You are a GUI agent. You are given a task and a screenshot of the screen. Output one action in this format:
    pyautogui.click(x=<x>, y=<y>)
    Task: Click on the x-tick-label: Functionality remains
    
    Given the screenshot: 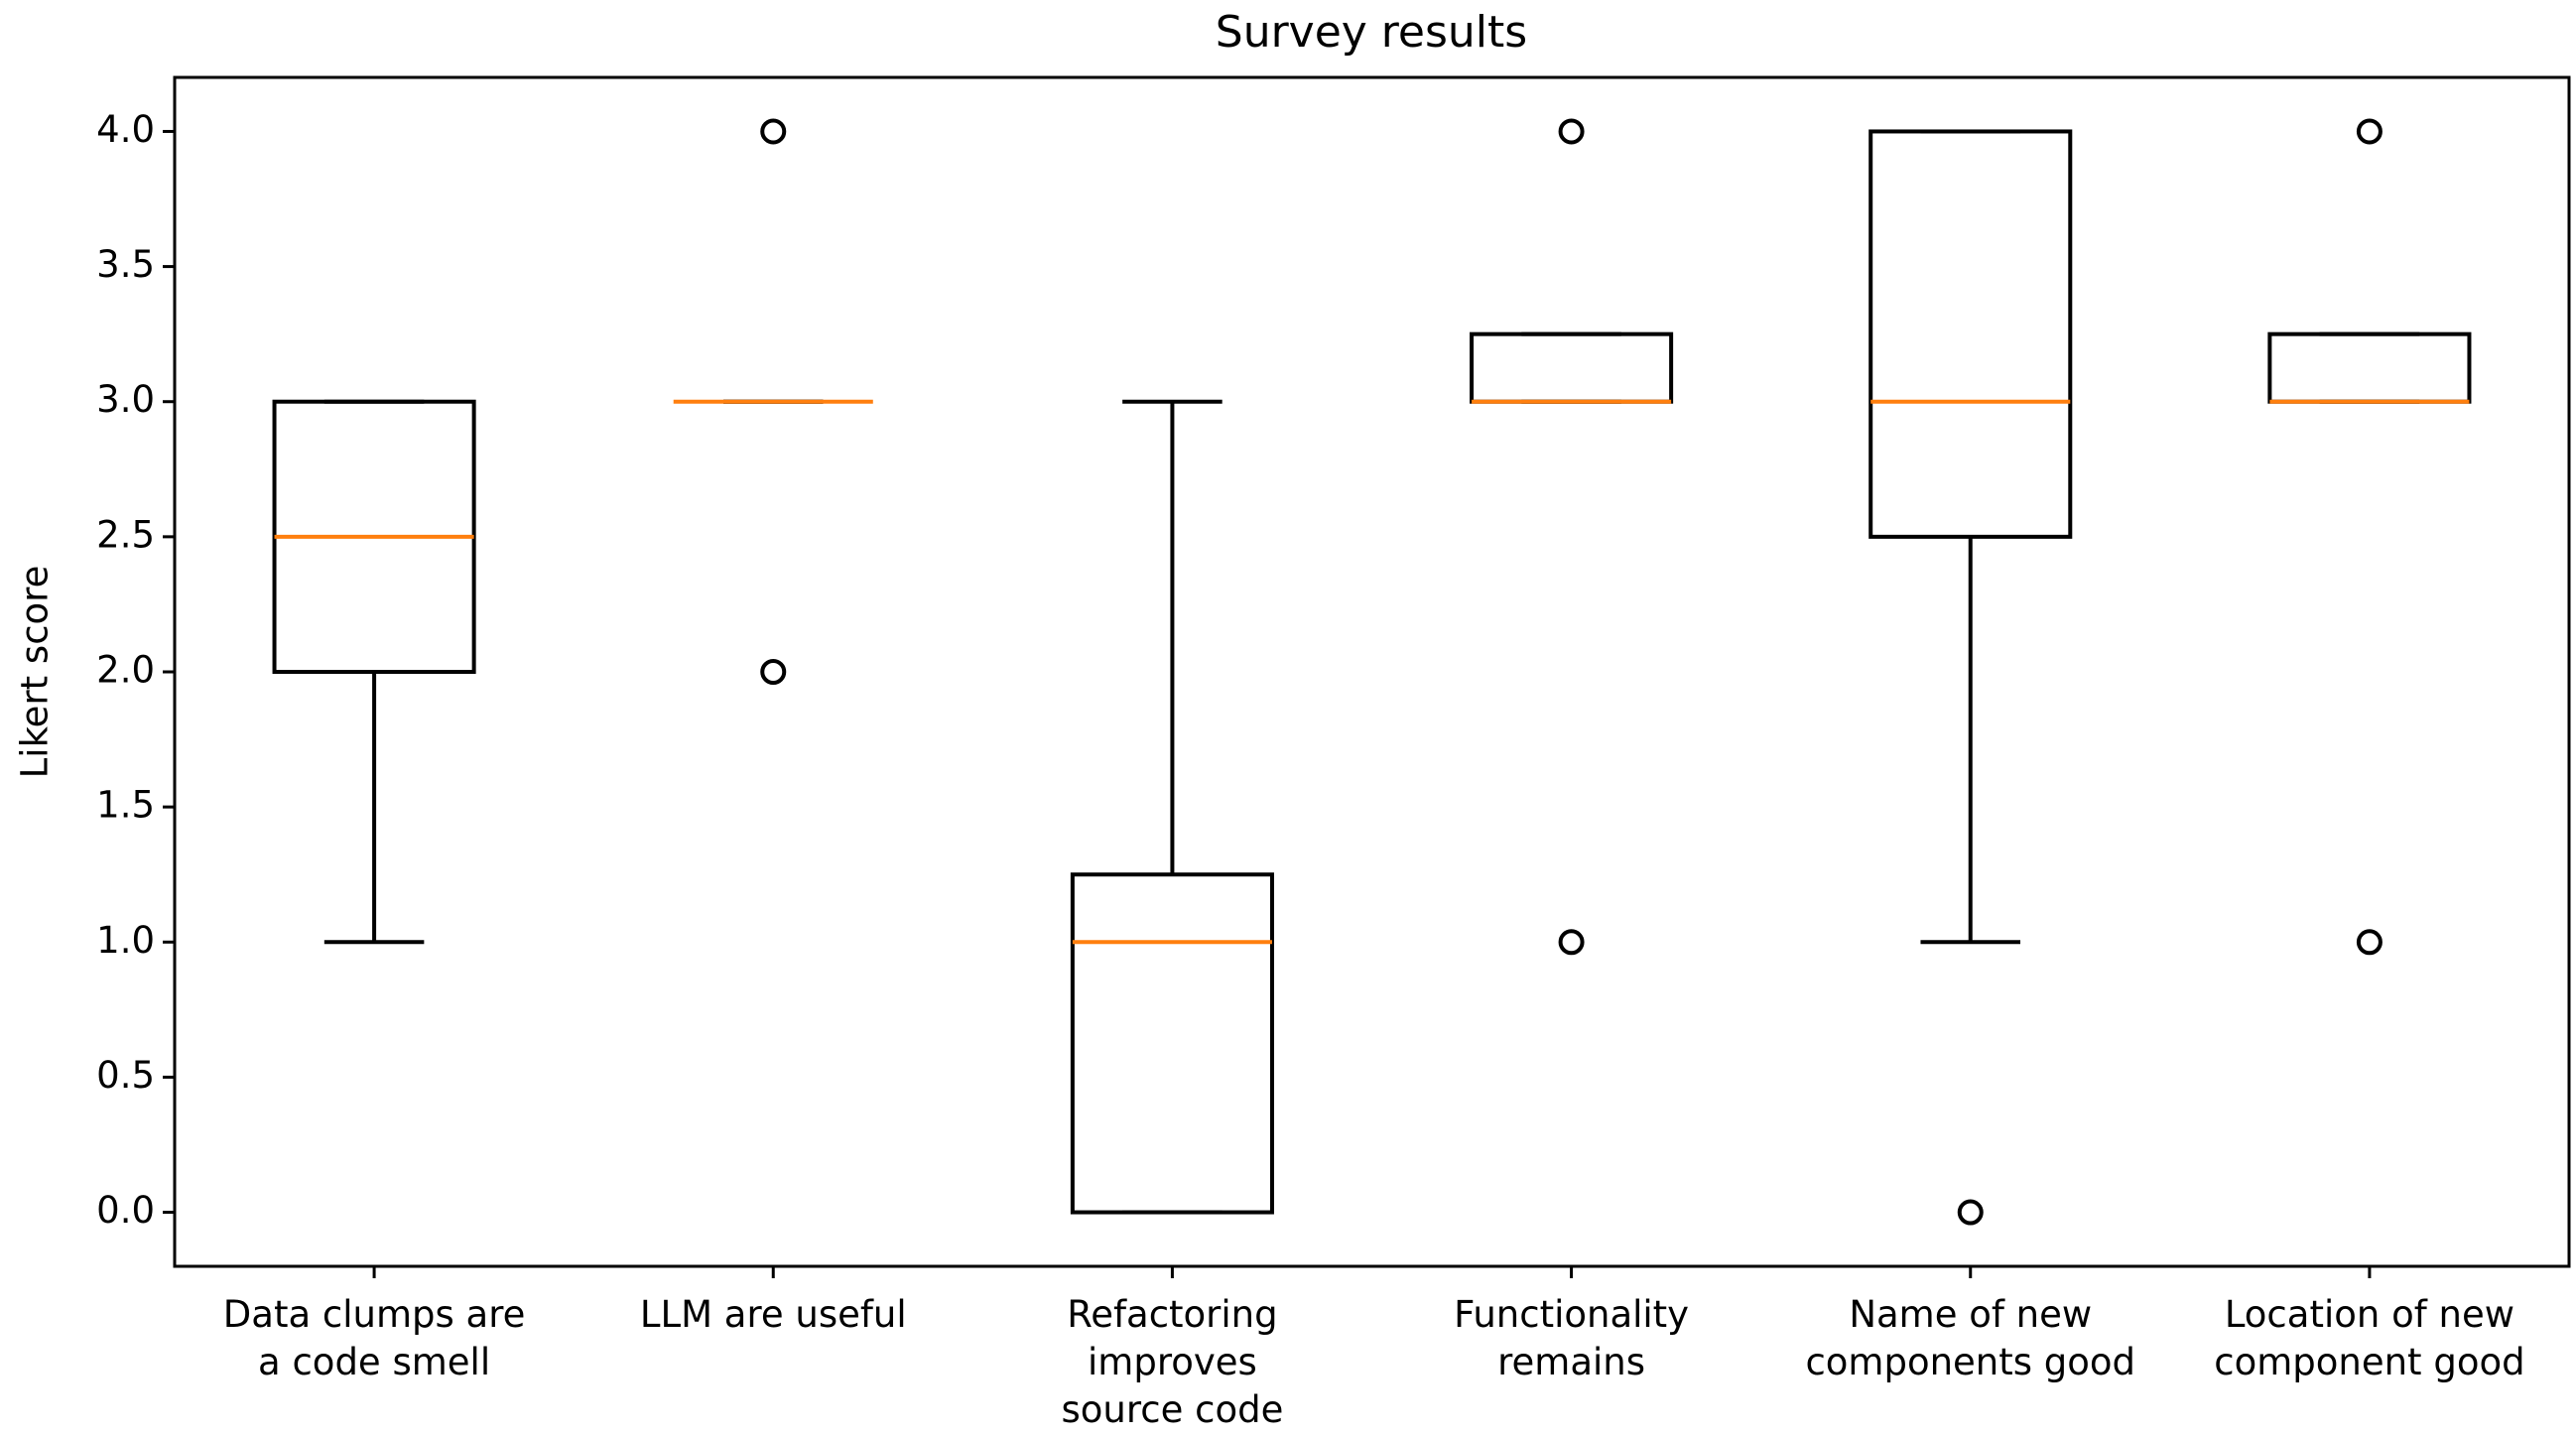 What is the action you would take?
    pyautogui.click(x=1572, y=1338)
    